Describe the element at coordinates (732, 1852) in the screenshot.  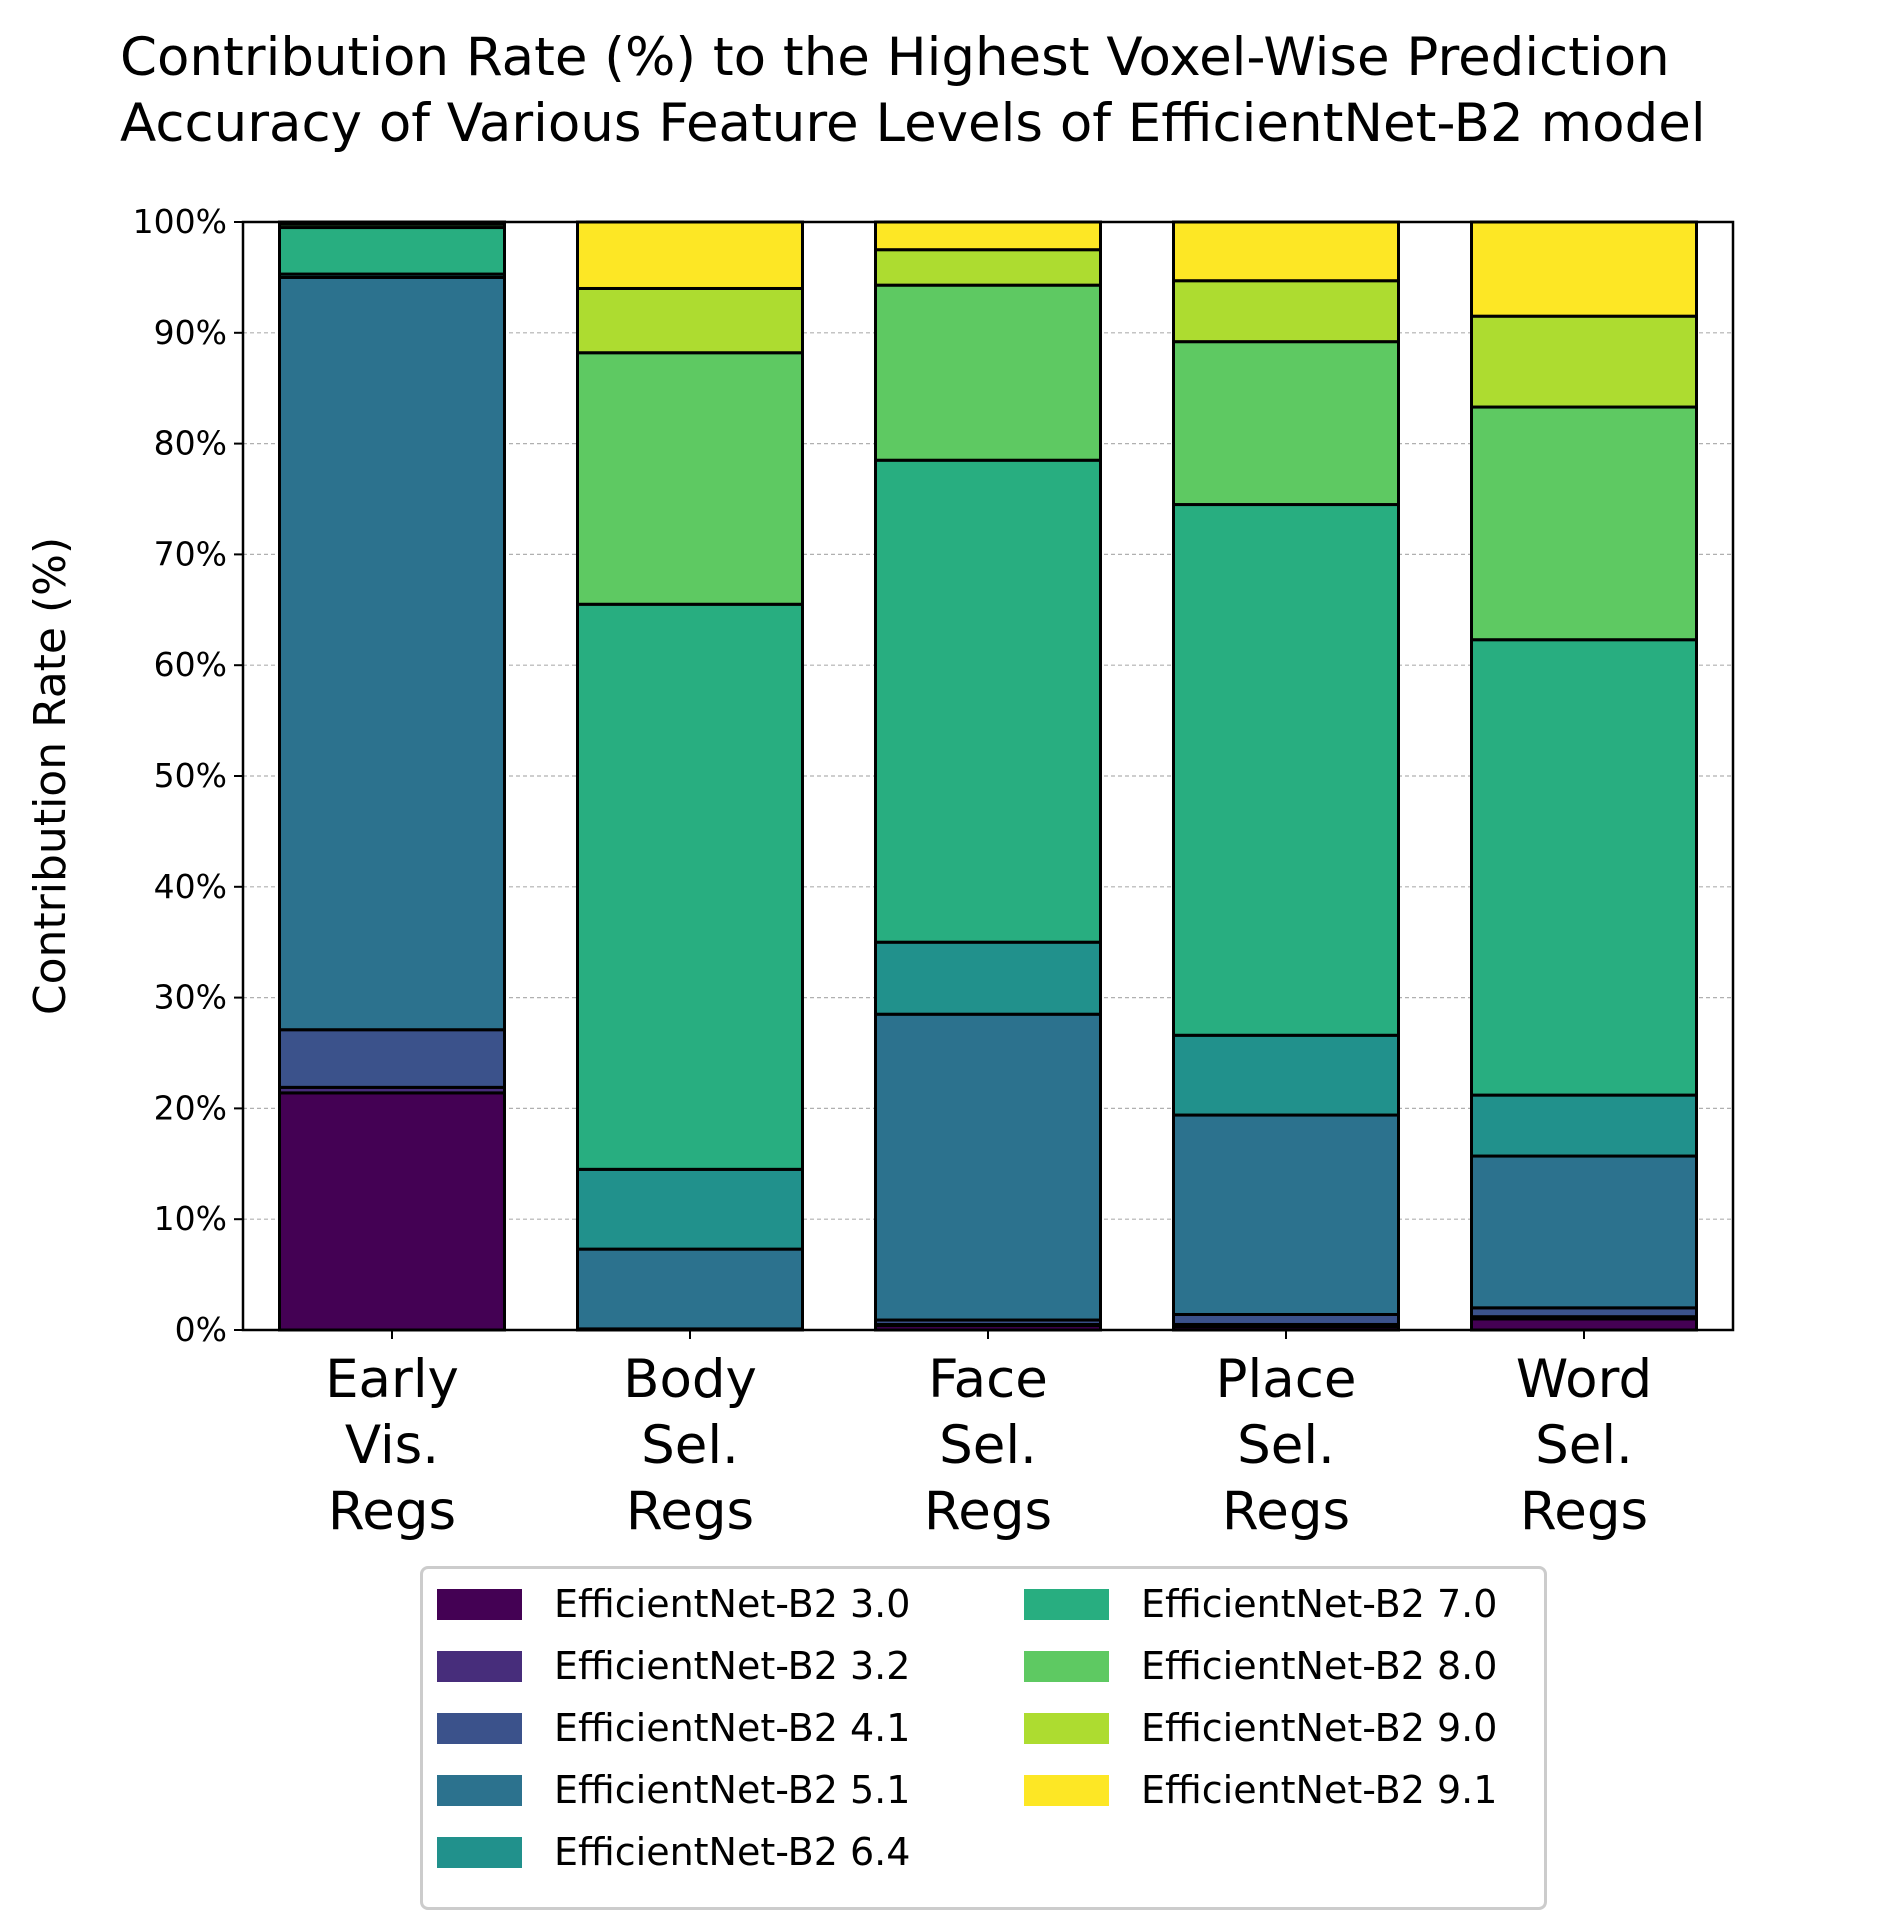
I see `legend-label: EfficientNet-B2 6.4` at that location.